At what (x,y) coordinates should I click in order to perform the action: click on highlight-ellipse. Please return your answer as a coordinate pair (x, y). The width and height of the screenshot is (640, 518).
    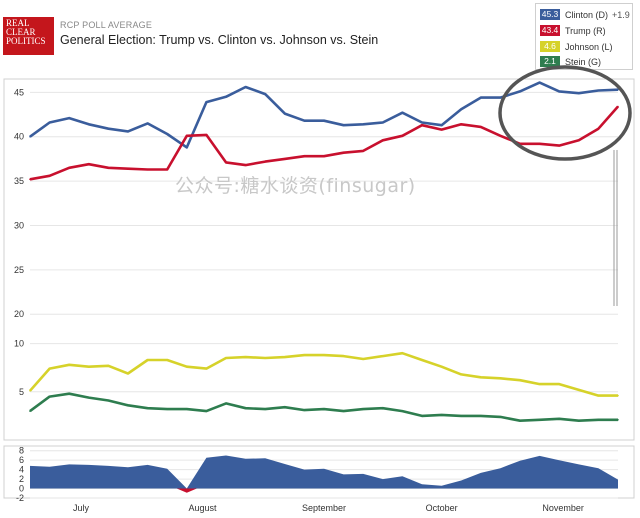
    Looking at the image, I should click on (565, 113).